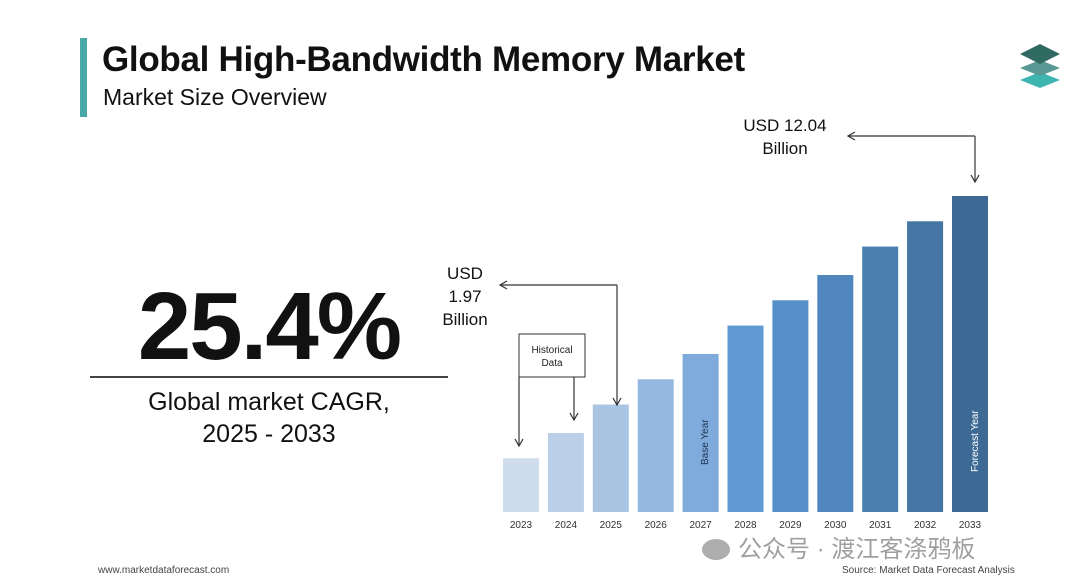 The height and width of the screenshot is (578, 1080). Describe the element at coordinates (465, 319) in the screenshot. I see `start-value-line3: Billion` at that location.